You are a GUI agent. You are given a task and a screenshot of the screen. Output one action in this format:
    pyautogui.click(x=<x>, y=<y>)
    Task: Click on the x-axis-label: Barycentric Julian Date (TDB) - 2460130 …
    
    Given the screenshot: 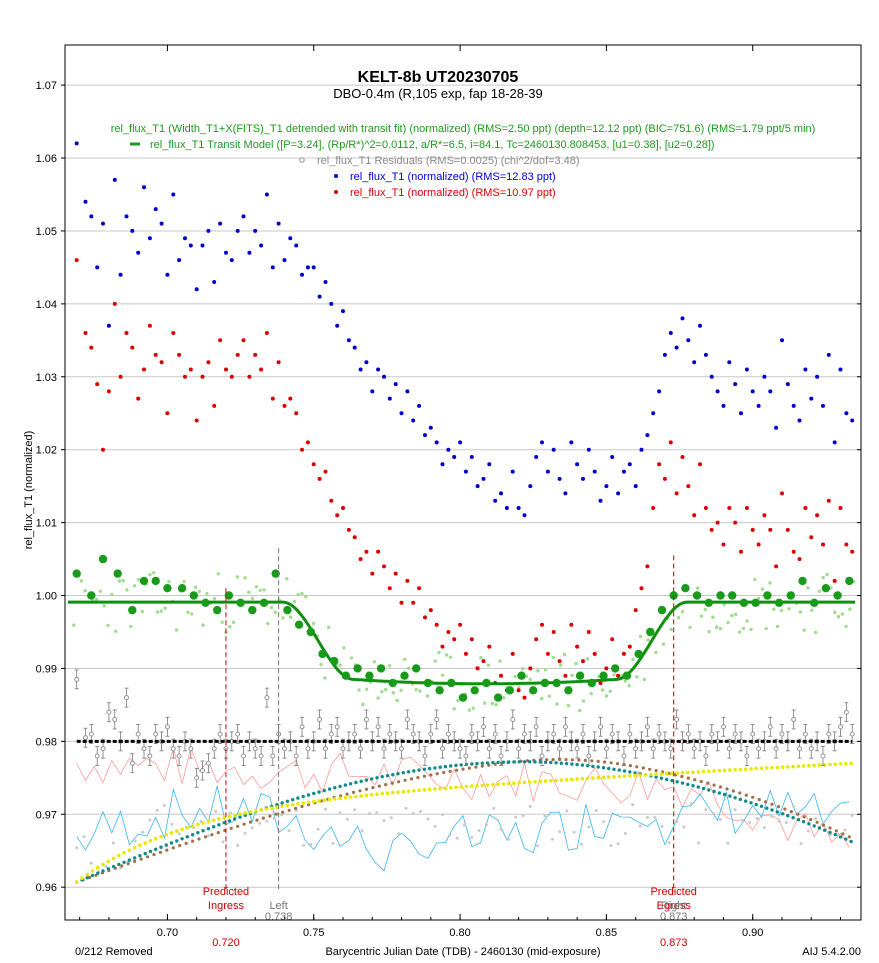 What is the action you would take?
    pyautogui.click(x=462, y=952)
    